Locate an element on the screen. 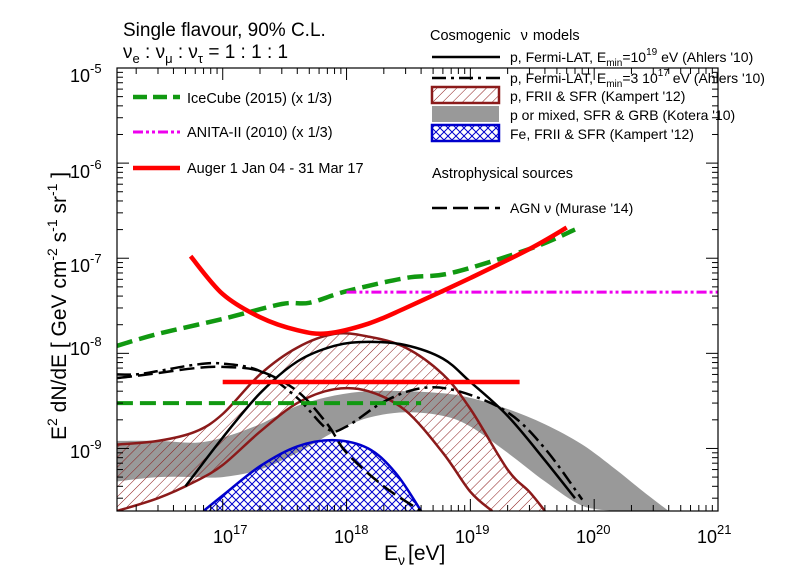  legend-label-auger: Auger 1 Jan 04 - 31 Mar 17 is located at coordinates (275, 169).